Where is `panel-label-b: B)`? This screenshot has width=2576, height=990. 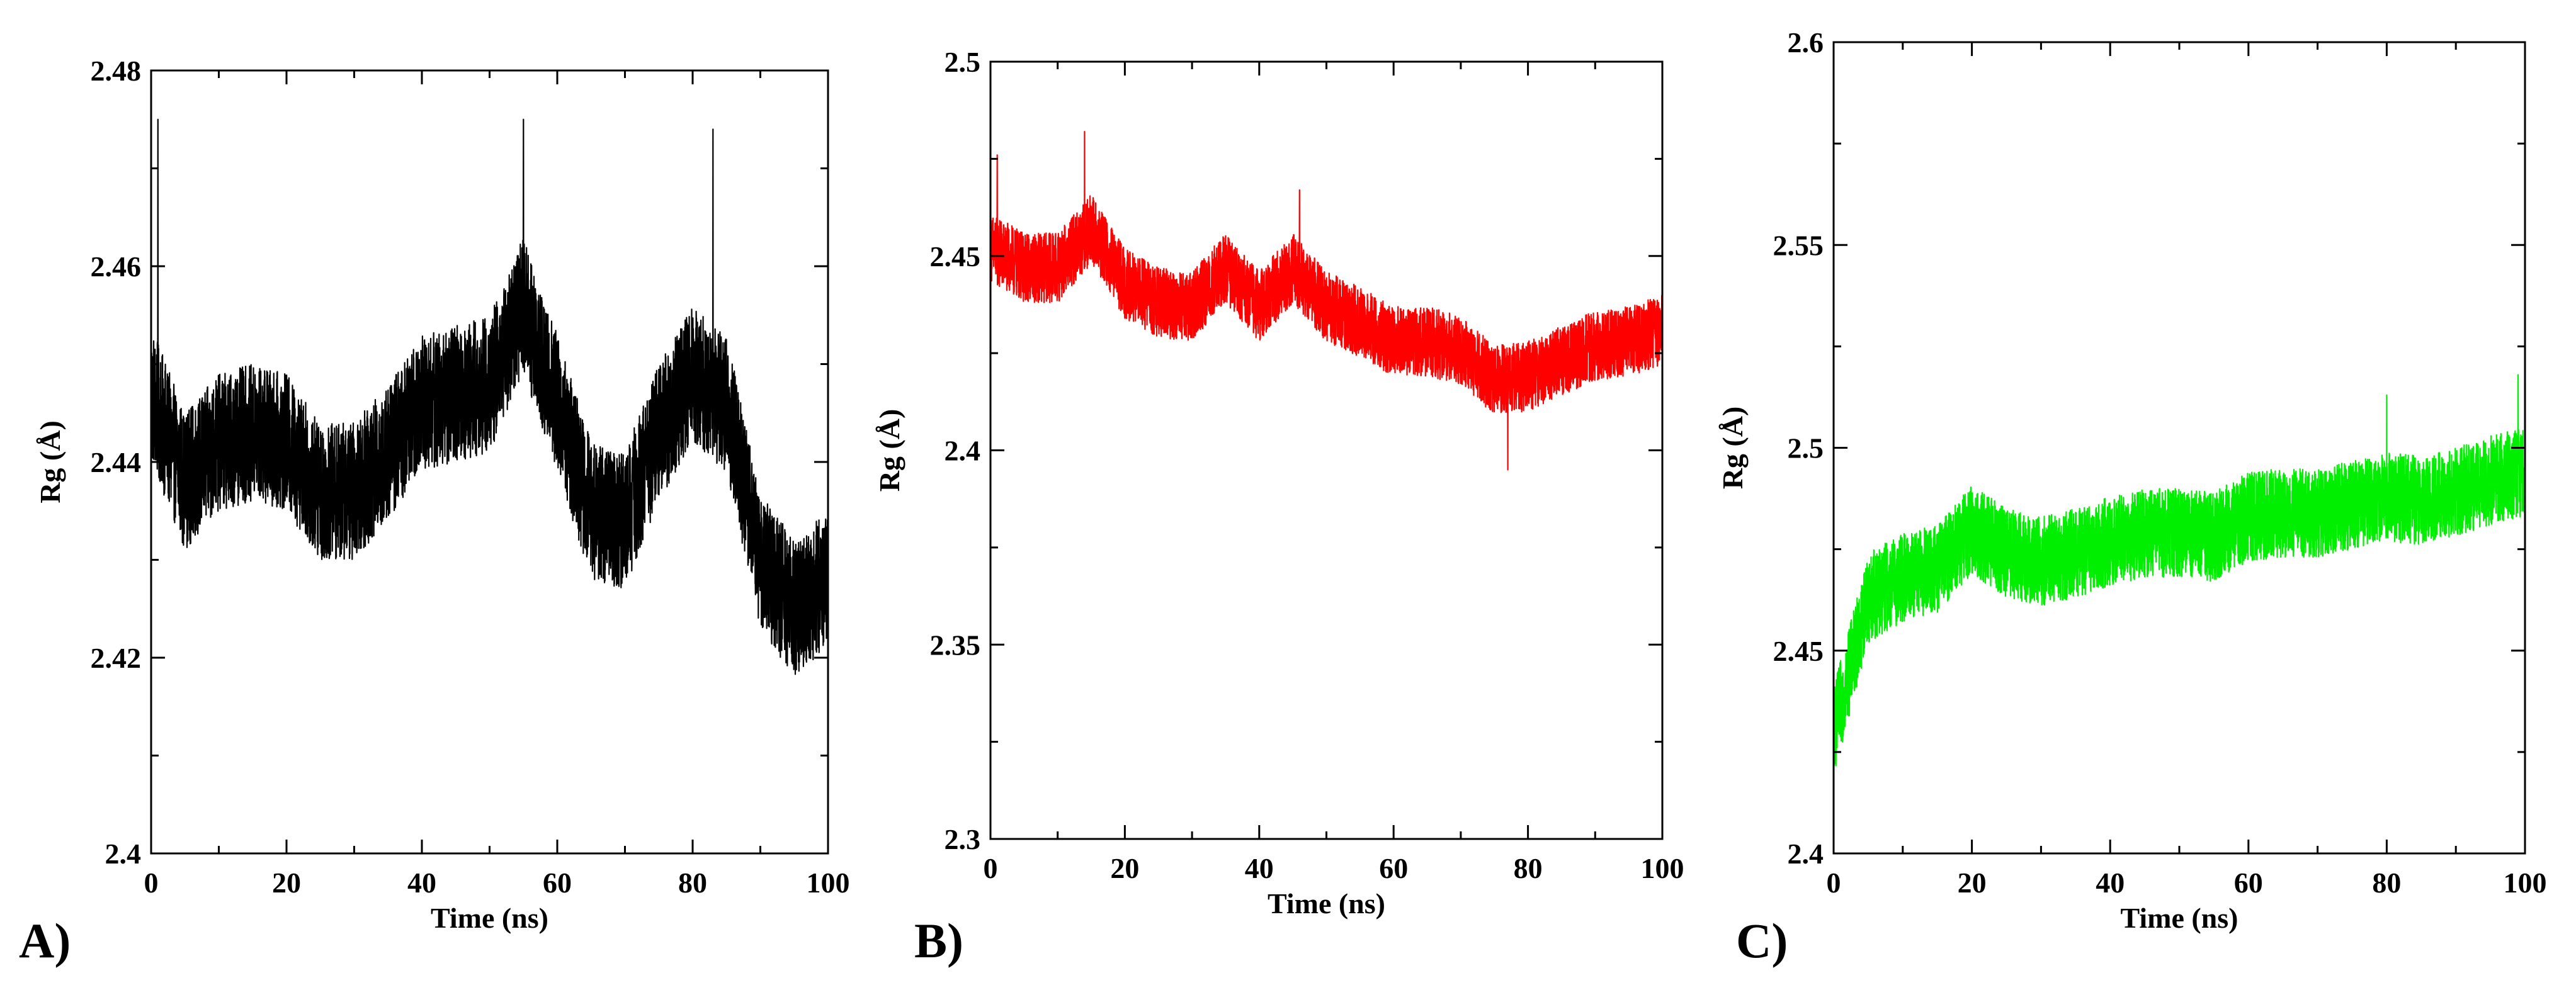 panel-label-b: B) is located at coordinates (938, 940).